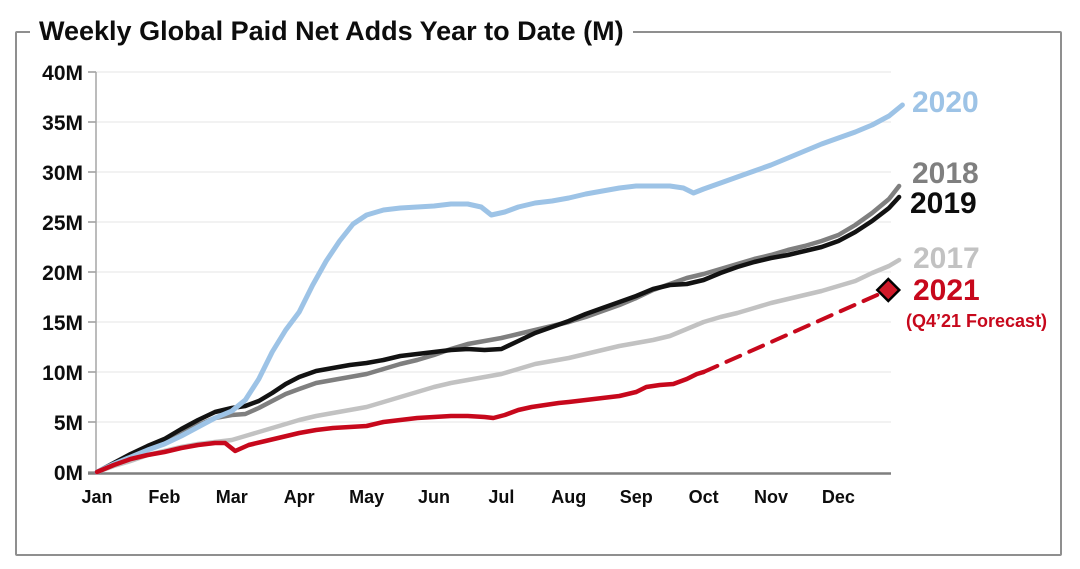  Describe the element at coordinates (366, 497) in the screenshot. I see `x-tick-label: May` at that location.